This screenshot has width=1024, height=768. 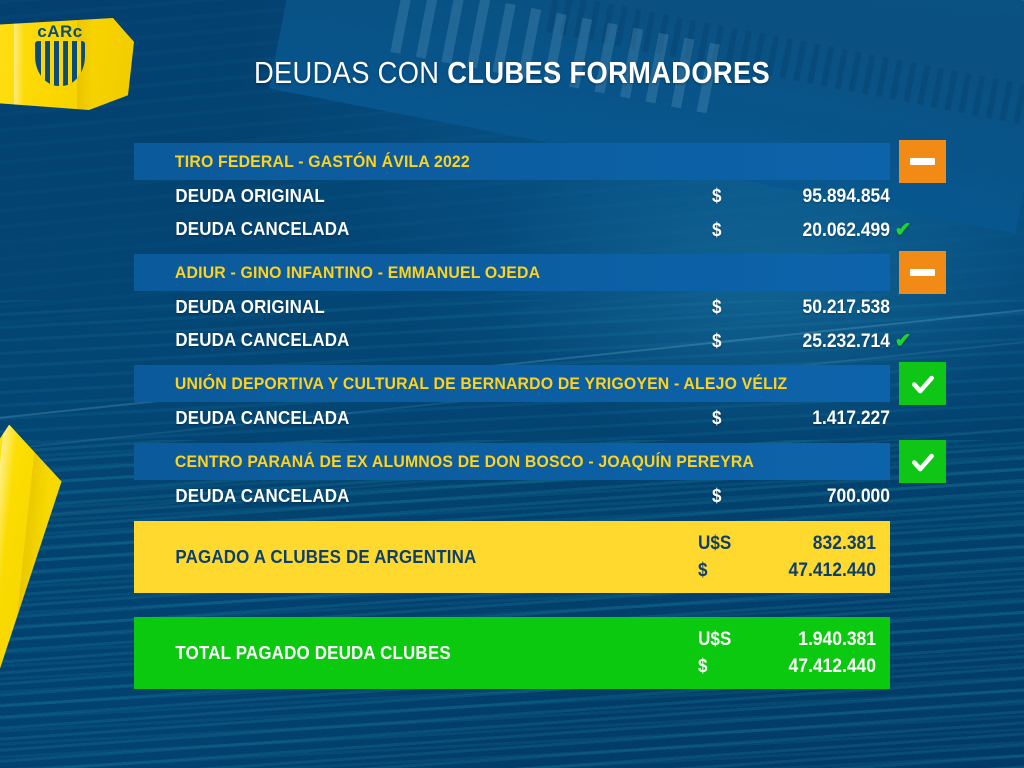 I want to click on table-row: DEUDA ORIGINAL $ 95.894.854, so click(x=512, y=196).